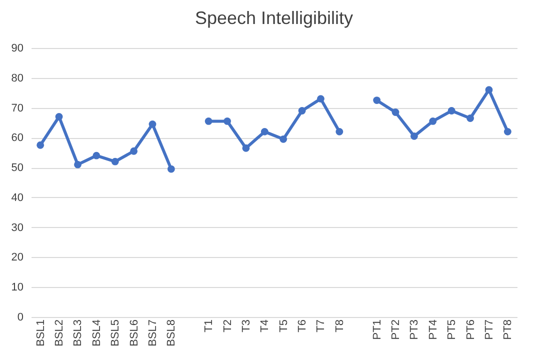  I want to click on y-tick-label: 80, so click(17, 78).